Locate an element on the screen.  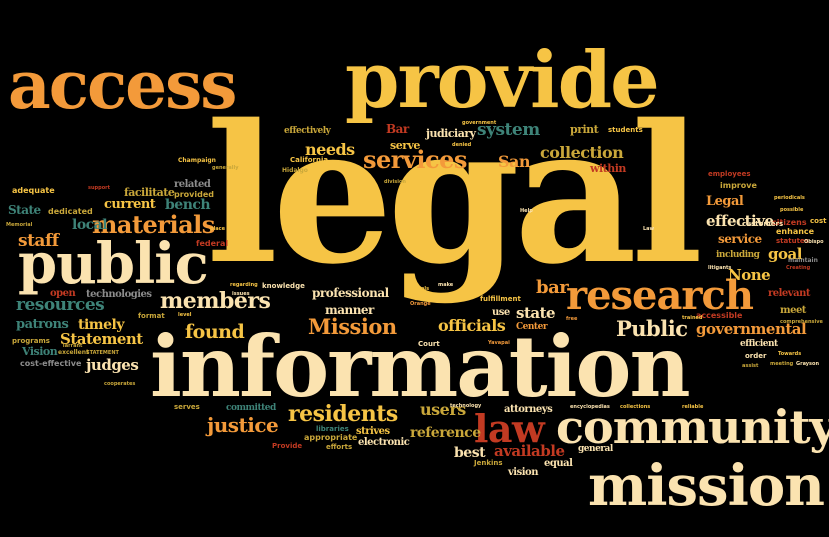
word-justice: justice is located at coordinates (243, 425).